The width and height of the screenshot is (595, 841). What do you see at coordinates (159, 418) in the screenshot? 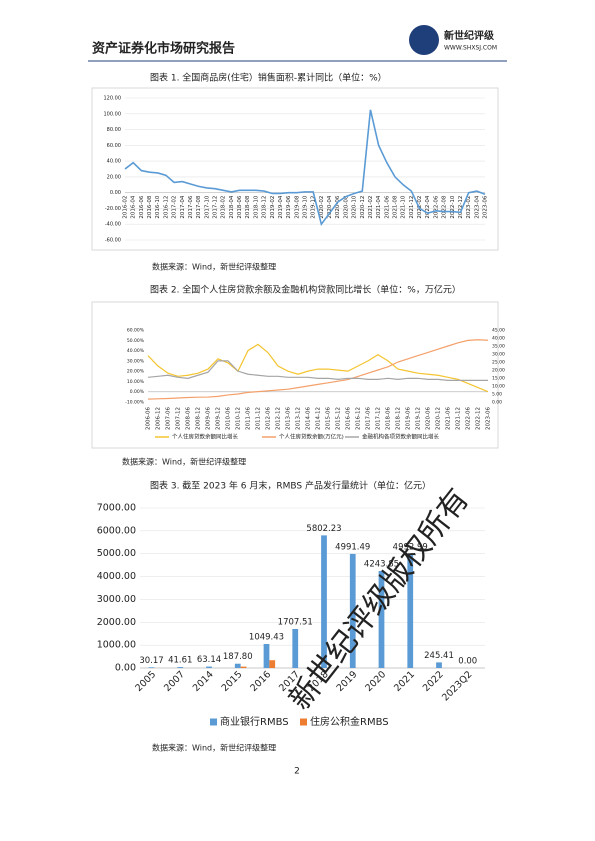
I see `x-tick-label: 2006-12` at bounding box center [159, 418].